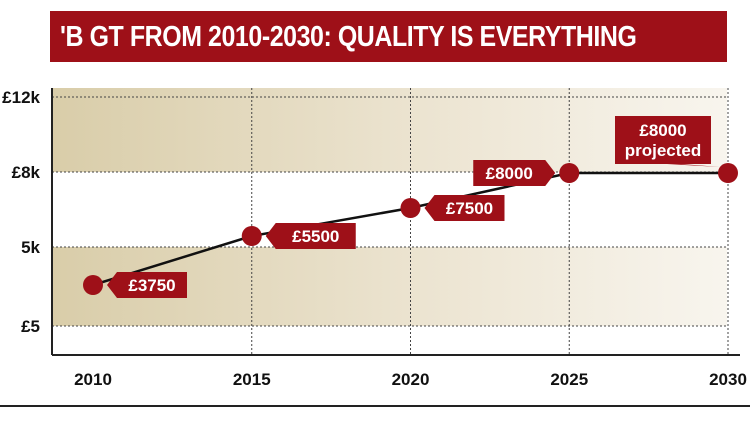  Describe the element at coordinates (93, 379) in the screenshot. I see `x-tick-label: 2010` at that location.